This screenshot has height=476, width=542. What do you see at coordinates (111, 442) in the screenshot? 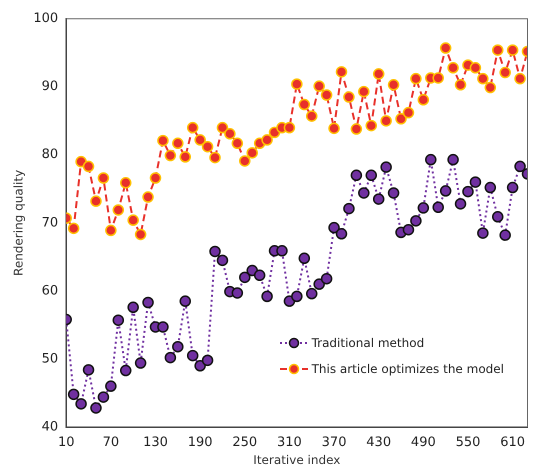
I see `x-tick-label: 70` at bounding box center [111, 442].